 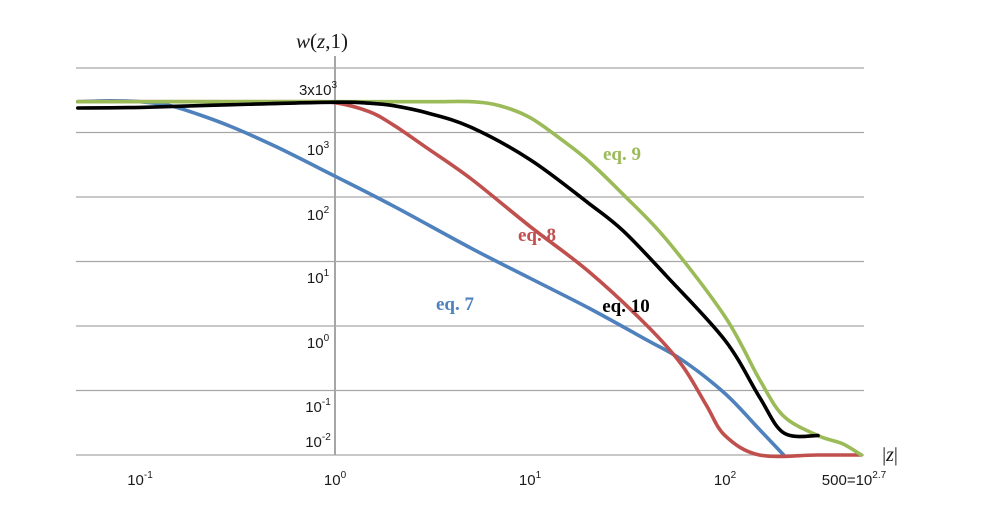 I want to click on y-tick-label-5: 10⁻¹, so click(x=318, y=406).